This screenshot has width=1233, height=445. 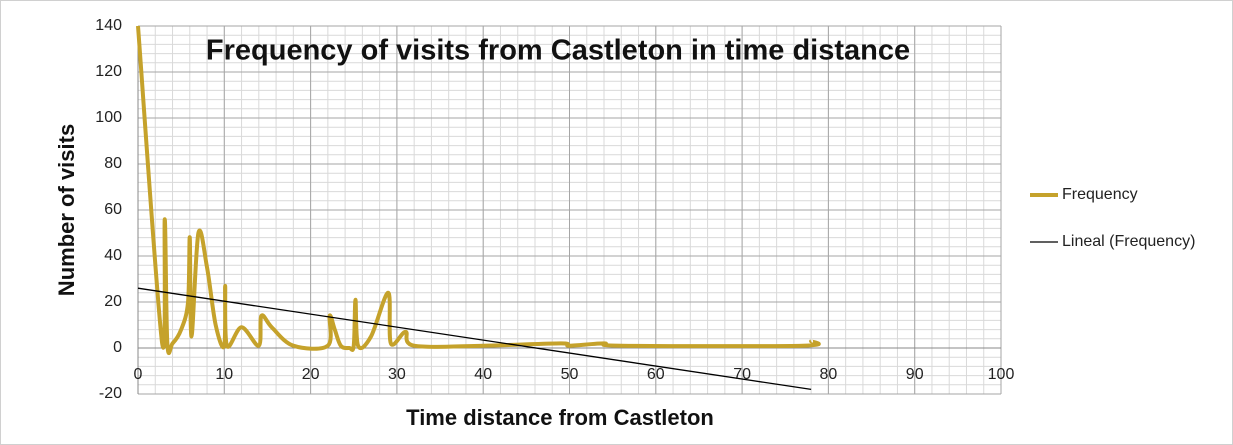 I want to click on x-tick-label: 10, so click(x=224, y=374).